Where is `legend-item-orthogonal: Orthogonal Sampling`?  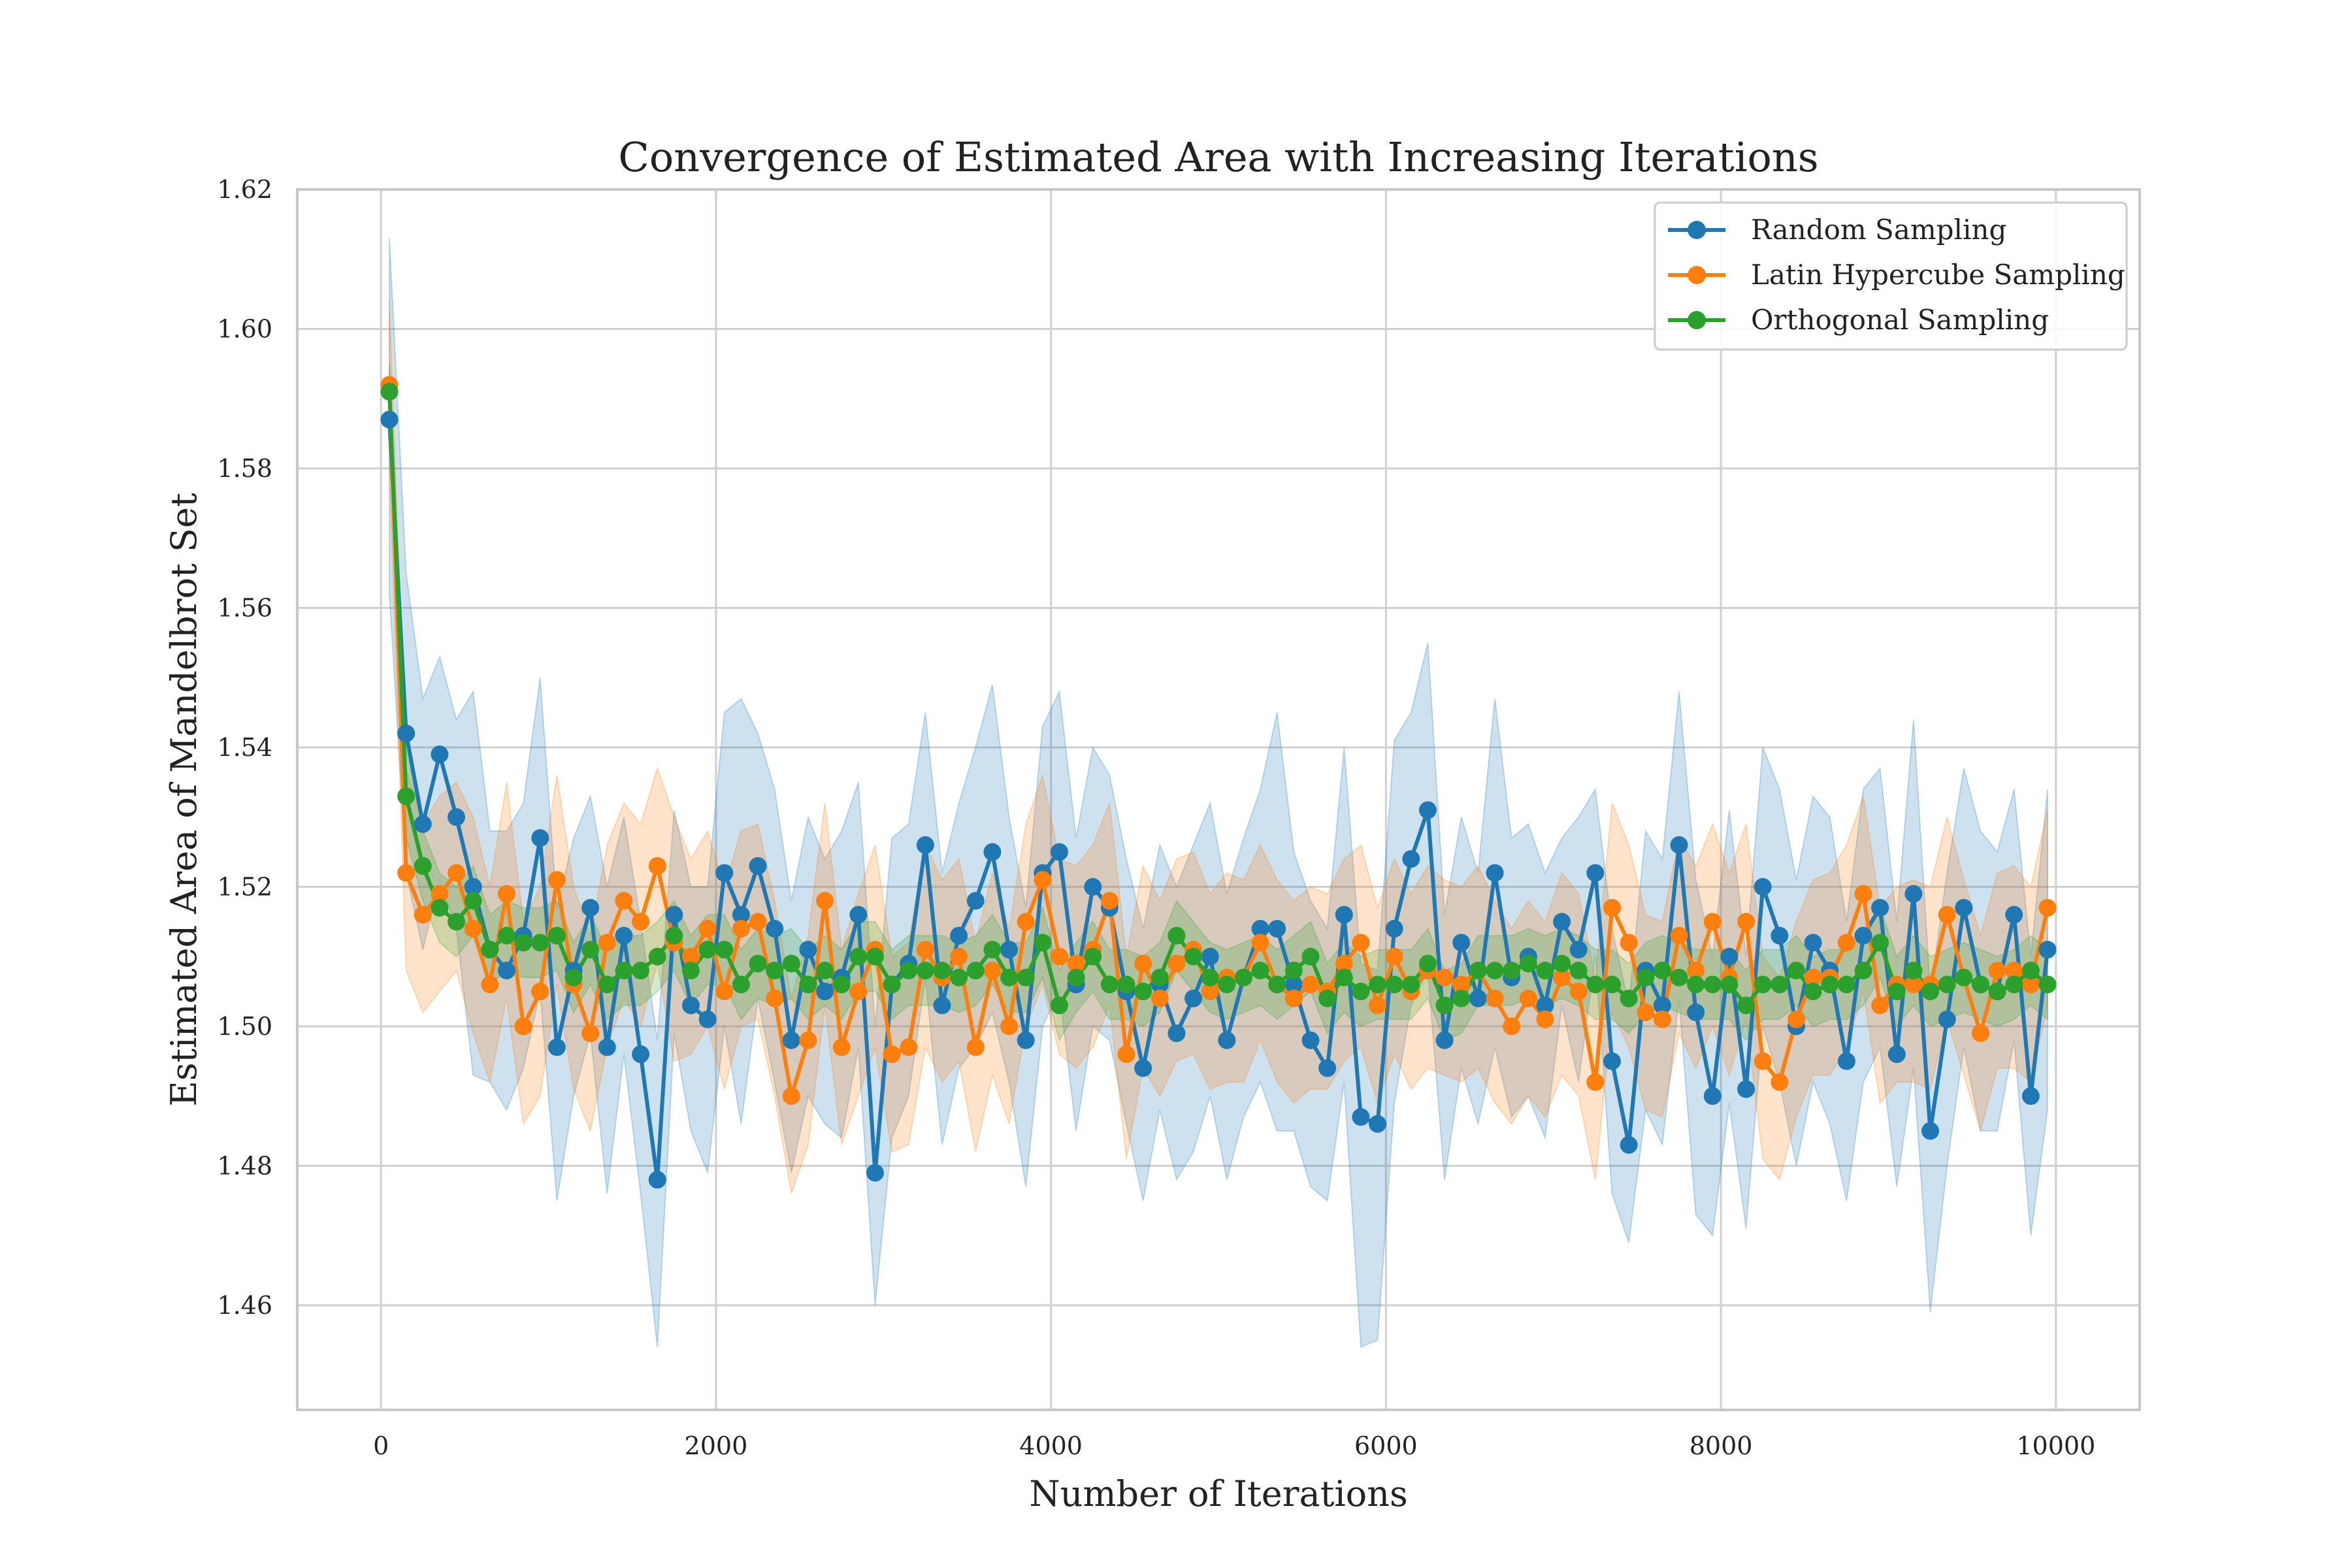
legend-item-orthogonal: Orthogonal Sampling is located at coordinates (1858, 320).